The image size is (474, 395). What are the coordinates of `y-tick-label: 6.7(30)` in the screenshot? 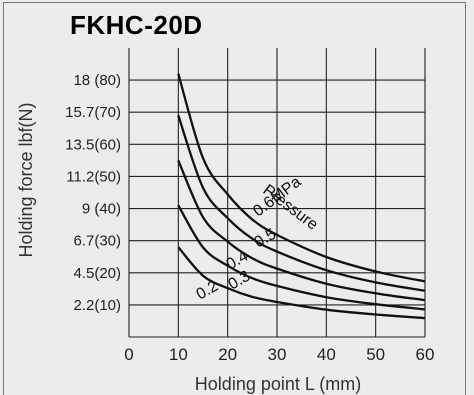 It's located at (97, 241).